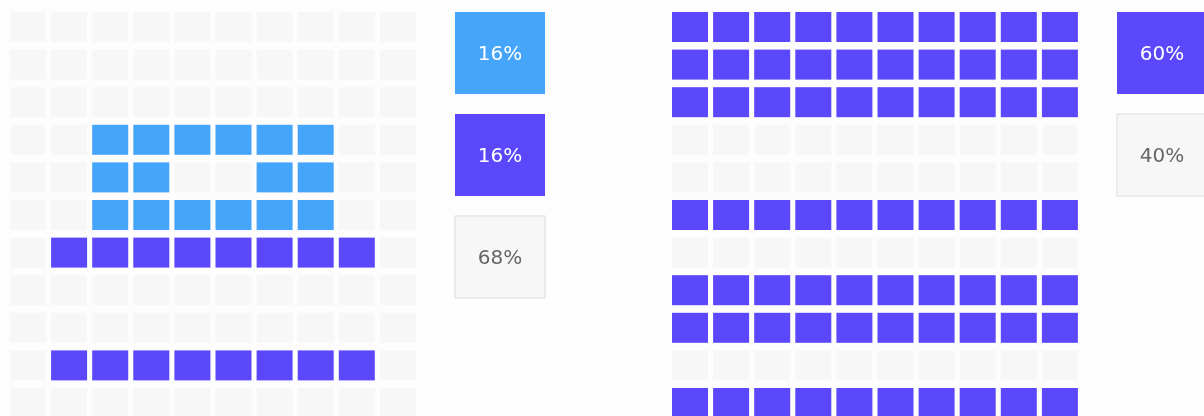  What do you see at coordinates (500, 257) in the screenshot?
I see `data-label: 68%` at bounding box center [500, 257].